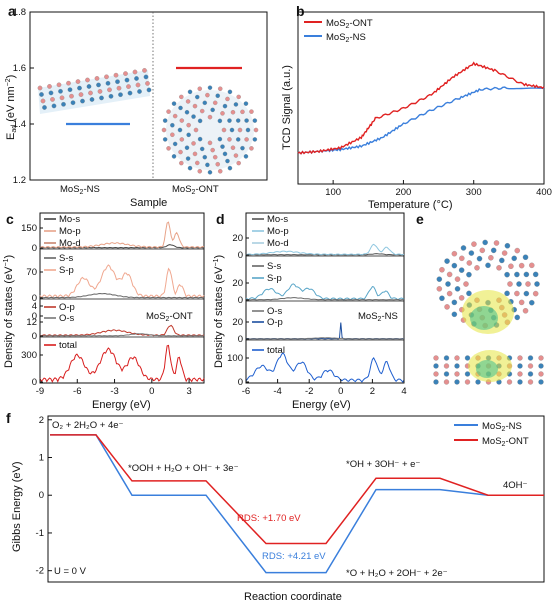  What do you see at coordinates (66, 270) in the screenshot?
I see `legend-label: S-p` at bounding box center [66, 270].